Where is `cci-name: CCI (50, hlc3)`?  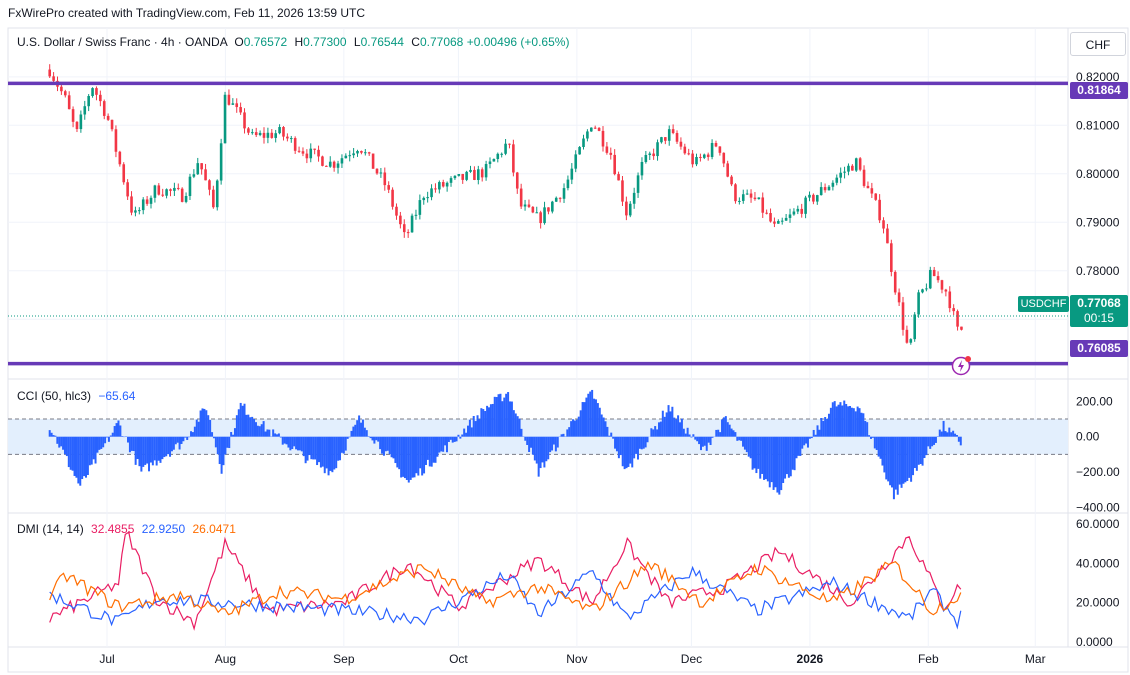 cci-name: CCI (50, hlc3) is located at coordinates (54, 396).